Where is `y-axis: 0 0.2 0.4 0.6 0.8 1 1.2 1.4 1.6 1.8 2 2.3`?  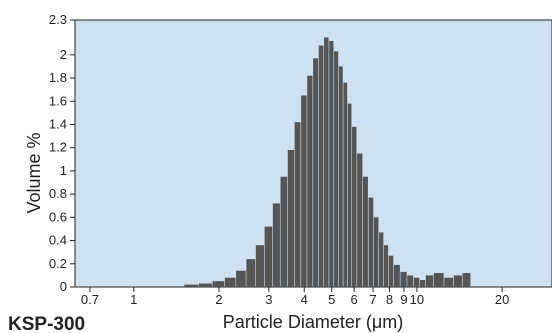
y-axis: 0 0.2 0.4 0.6 0.8 1 1.2 1.4 1.6 1.8 2 2.3 is located at coordinates (62, 153).